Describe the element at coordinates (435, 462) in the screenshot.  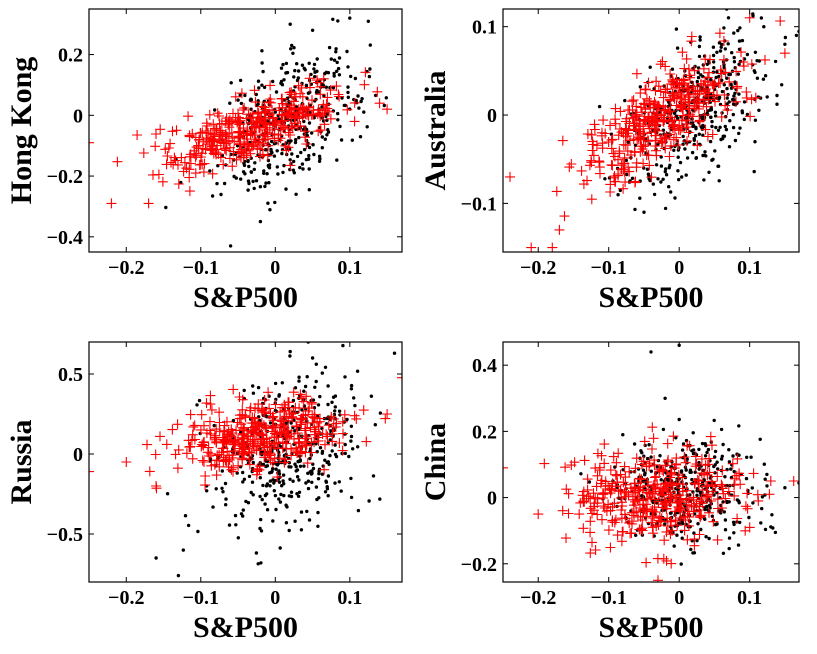
I see `y-axis-label: China` at that location.